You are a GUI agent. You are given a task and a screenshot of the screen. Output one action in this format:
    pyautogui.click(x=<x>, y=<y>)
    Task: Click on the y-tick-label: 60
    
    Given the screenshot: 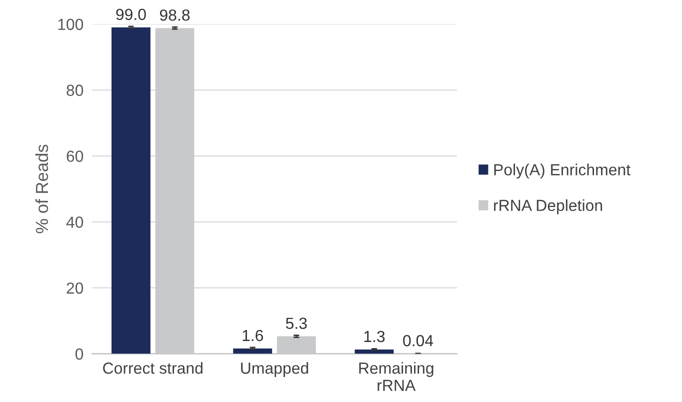 What is the action you would take?
    pyautogui.click(x=75, y=156)
    